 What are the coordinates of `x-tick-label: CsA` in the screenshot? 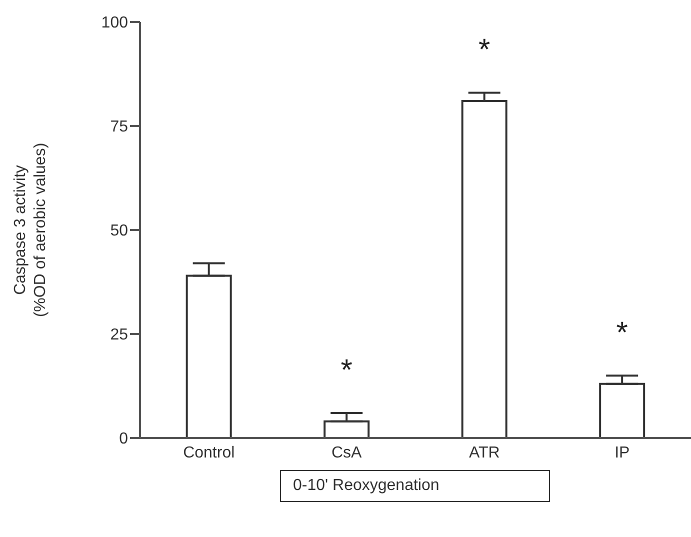 It's located at (347, 453).